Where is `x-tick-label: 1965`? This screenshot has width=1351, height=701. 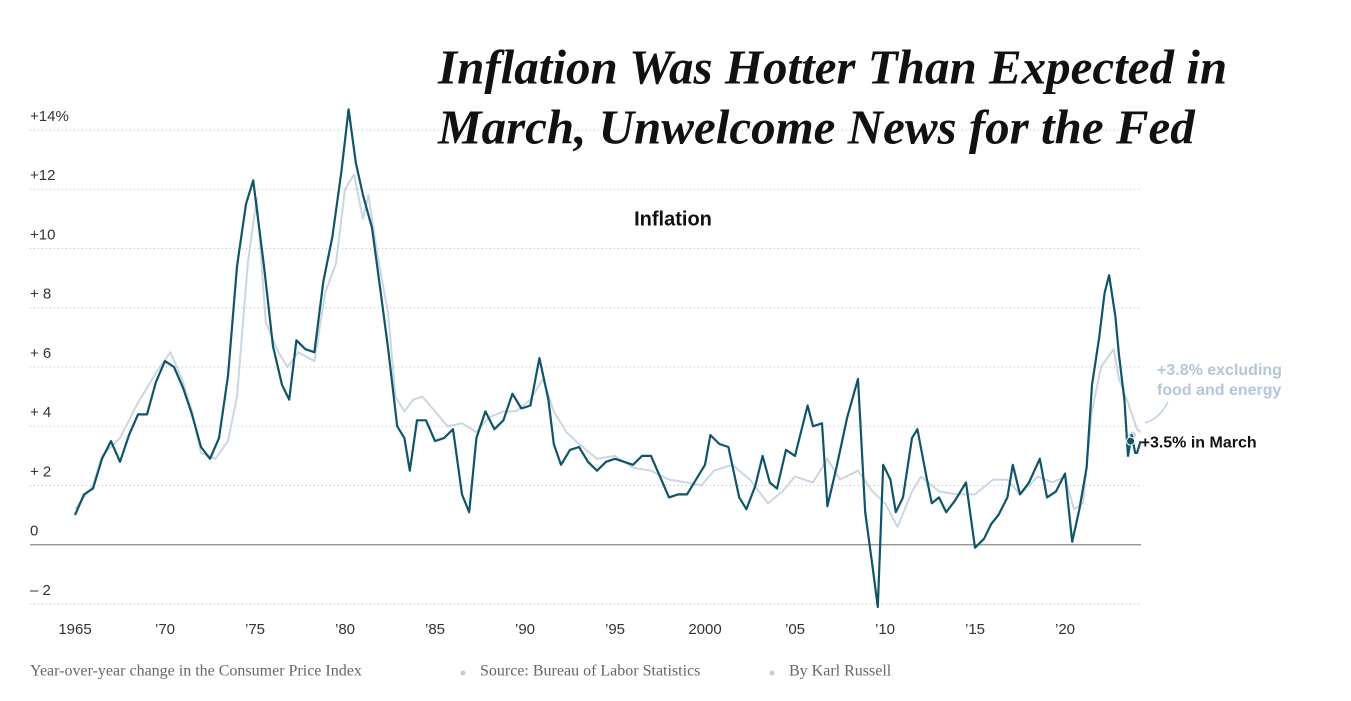
x-tick-label: 1965 is located at coordinates (74, 629).